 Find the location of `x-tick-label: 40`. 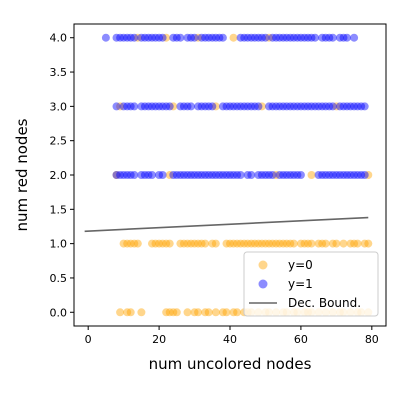

x-tick-label: 40 is located at coordinates (230, 339).